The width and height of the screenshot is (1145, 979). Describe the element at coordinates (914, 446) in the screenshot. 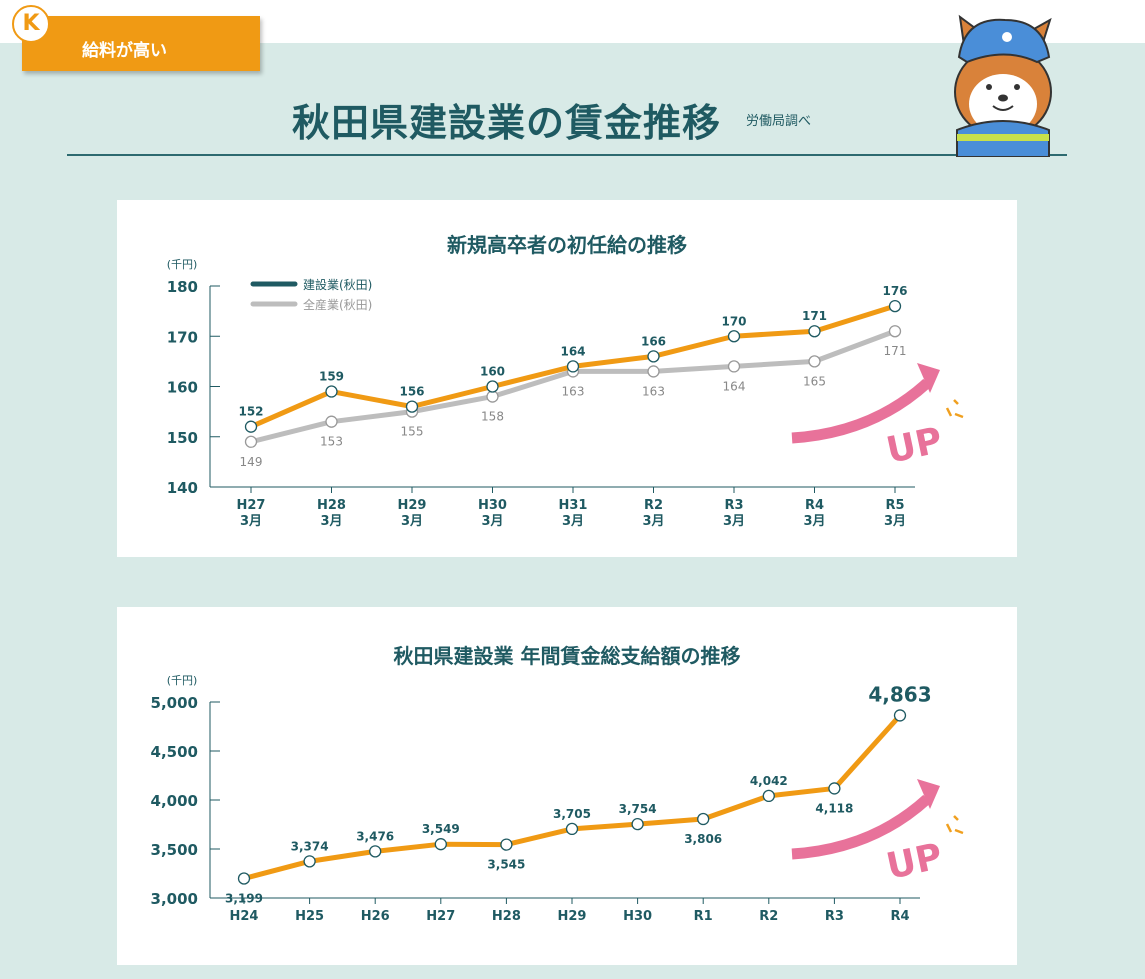

I see `up-label-0: UP` at that location.